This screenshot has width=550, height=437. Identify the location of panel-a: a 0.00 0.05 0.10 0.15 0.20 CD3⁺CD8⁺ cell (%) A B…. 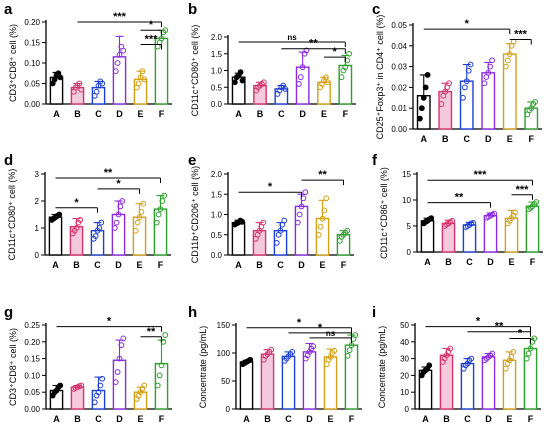
(88, 60).